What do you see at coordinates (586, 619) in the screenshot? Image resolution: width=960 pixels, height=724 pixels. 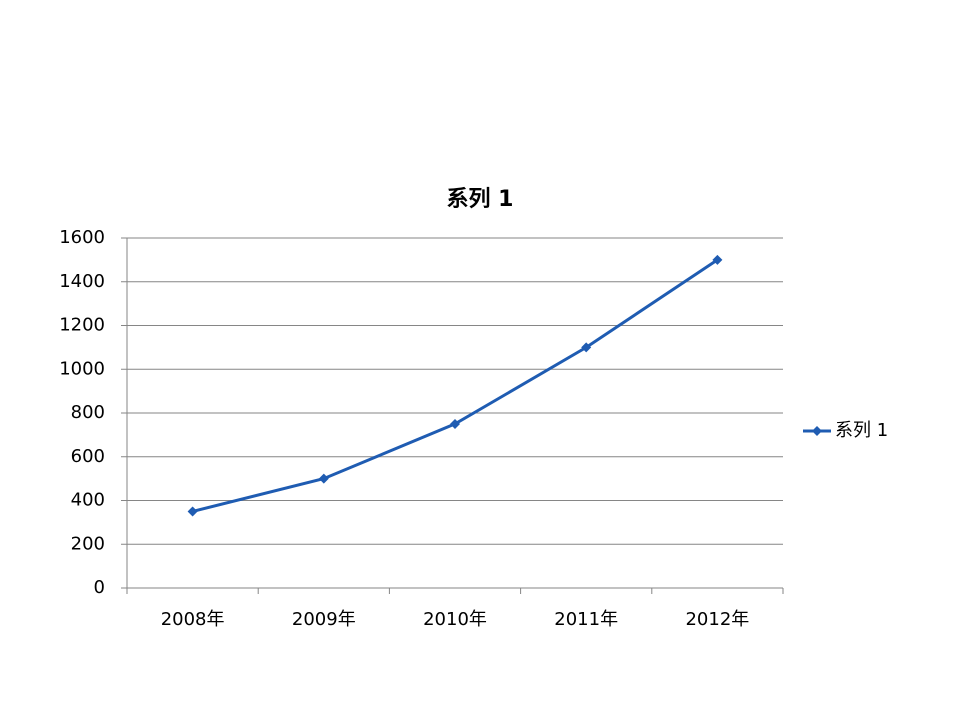 I see `x-tick-label: 2011年` at bounding box center [586, 619].